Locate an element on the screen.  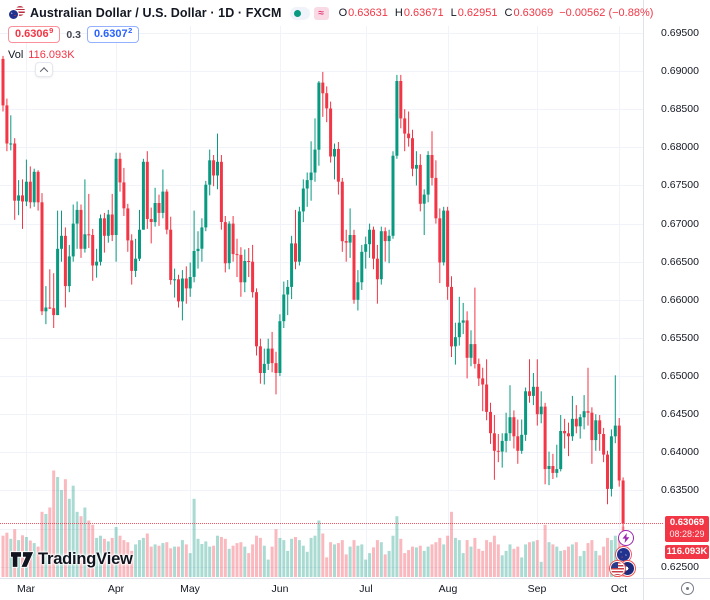
price-axis-label: 0.63500 is located at coordinates (680, 490).